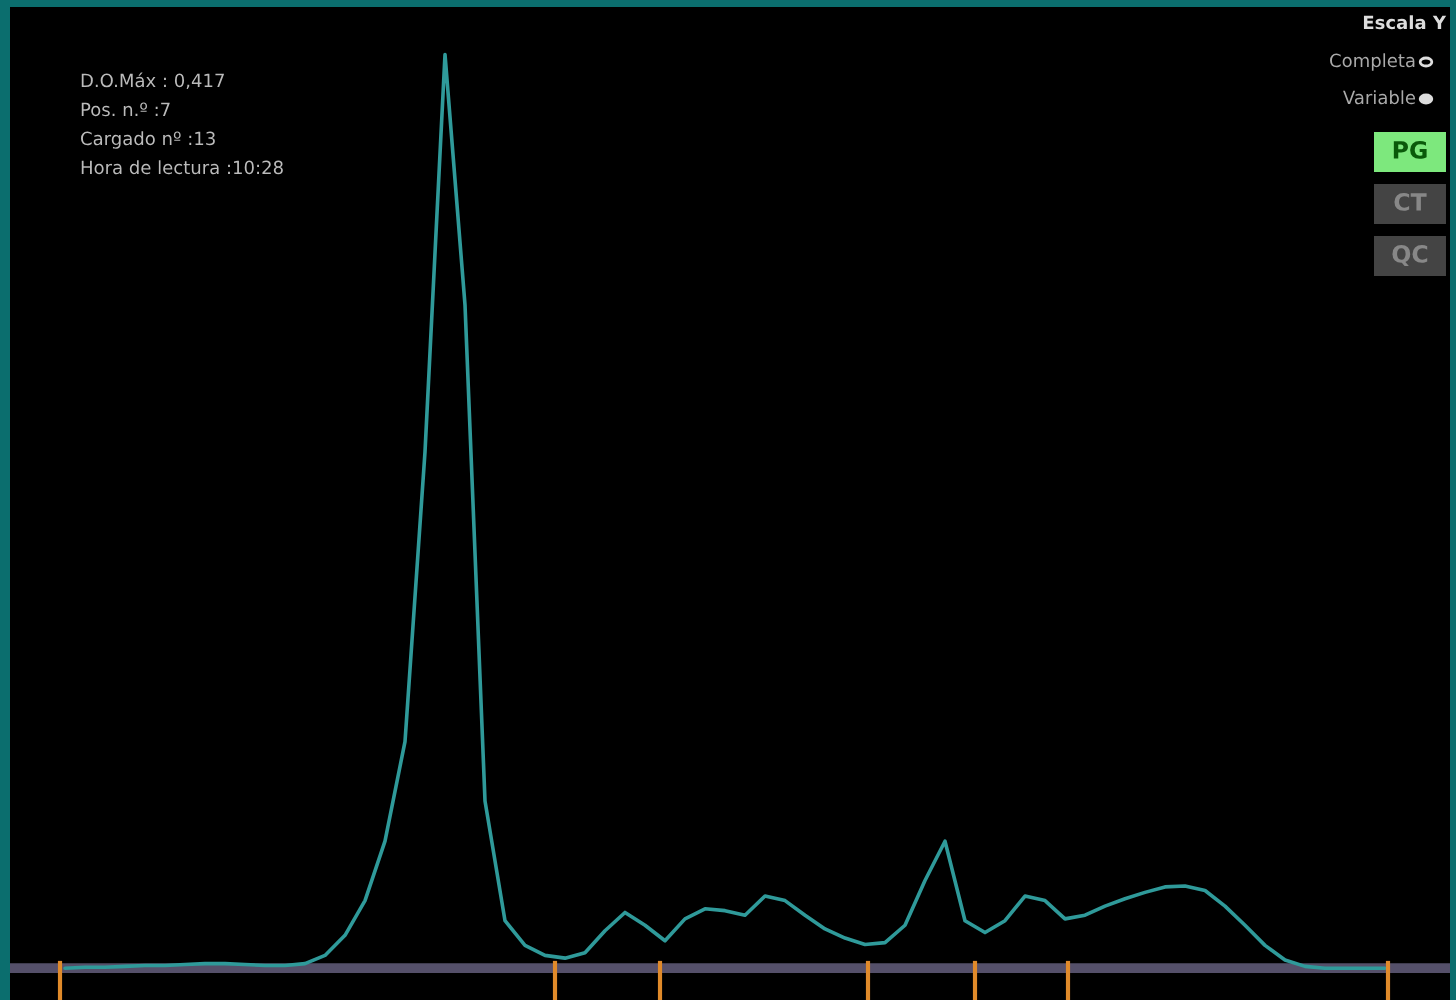 The width and height of the screenshot is (1456, 1000). Describe the element at coordinates (148, 140) in the screenshot. I see `annotation: Cargado nº :13` at that location.